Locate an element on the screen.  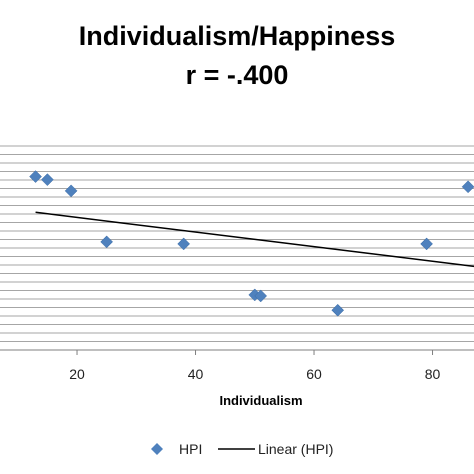
x-tick-label: 20 is located at coordinates (77, 374).